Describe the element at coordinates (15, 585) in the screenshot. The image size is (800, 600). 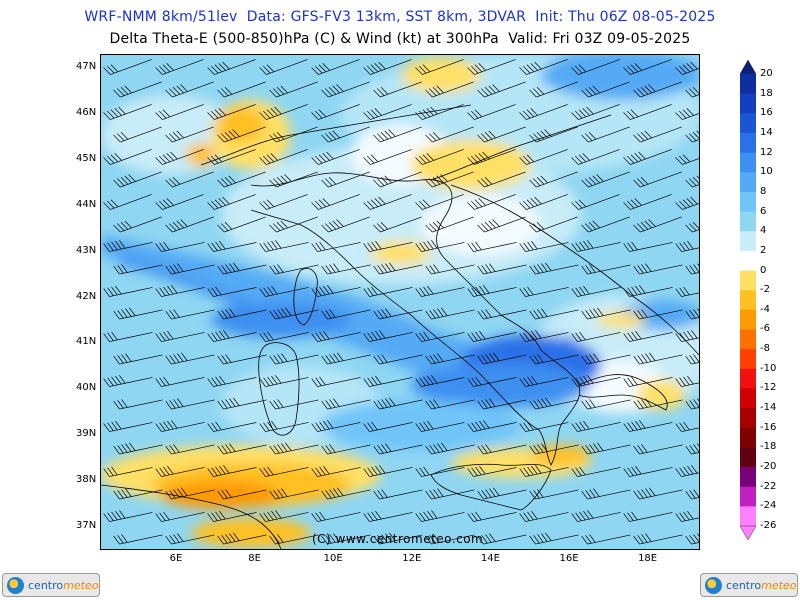
I see `logo-icon` at that location.